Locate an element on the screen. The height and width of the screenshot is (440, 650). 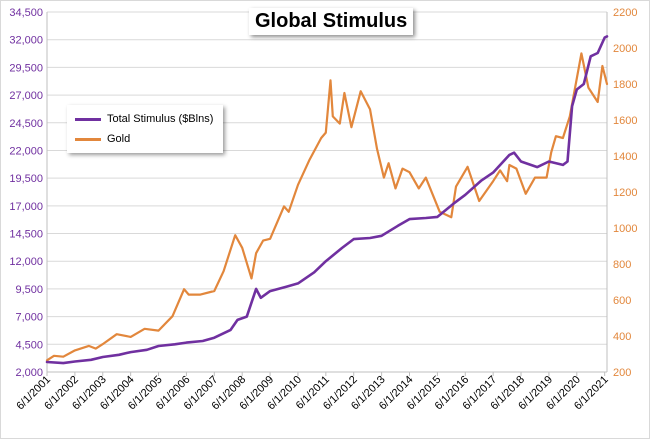
left-axis-tick-label: 24,500 is located at coordinates (26, 124).